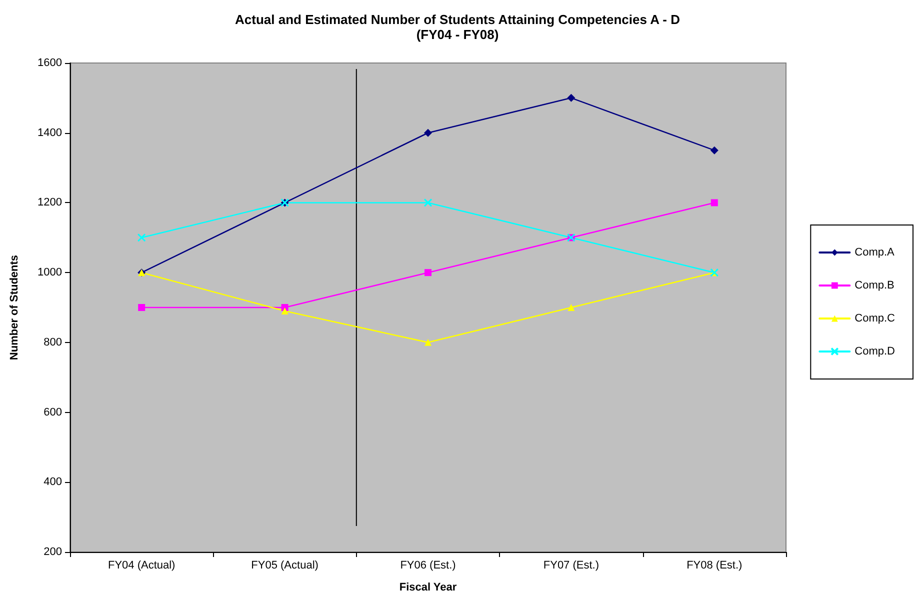 This screenshot has height=604, width=915. Describe the element at coordinates (428, 566) in the screenshot. I see `x-tick-label: FY06 (Est.)` at that location.